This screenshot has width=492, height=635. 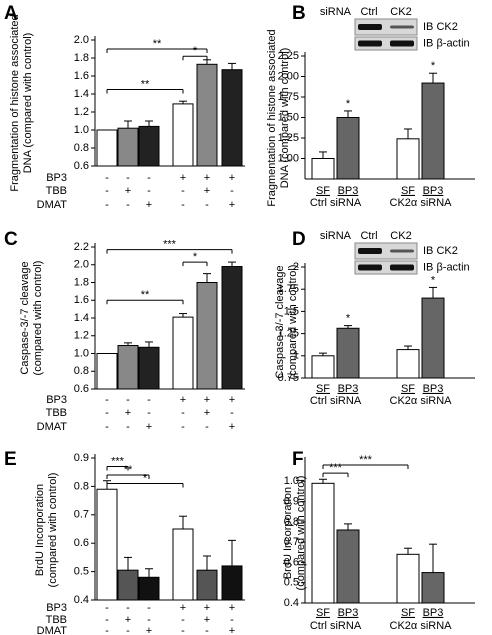 I want to click on y-tick-label: 0.5, so click(x=81, y=572).